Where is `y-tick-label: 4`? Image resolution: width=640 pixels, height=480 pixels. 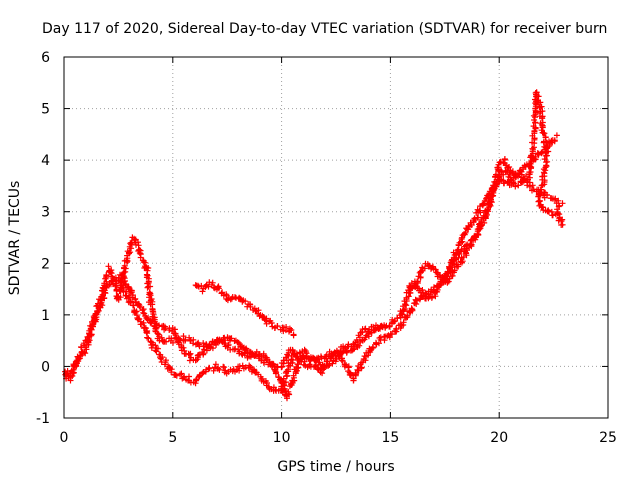
y-tick-label: 4 is located at coordinates (45, 161).